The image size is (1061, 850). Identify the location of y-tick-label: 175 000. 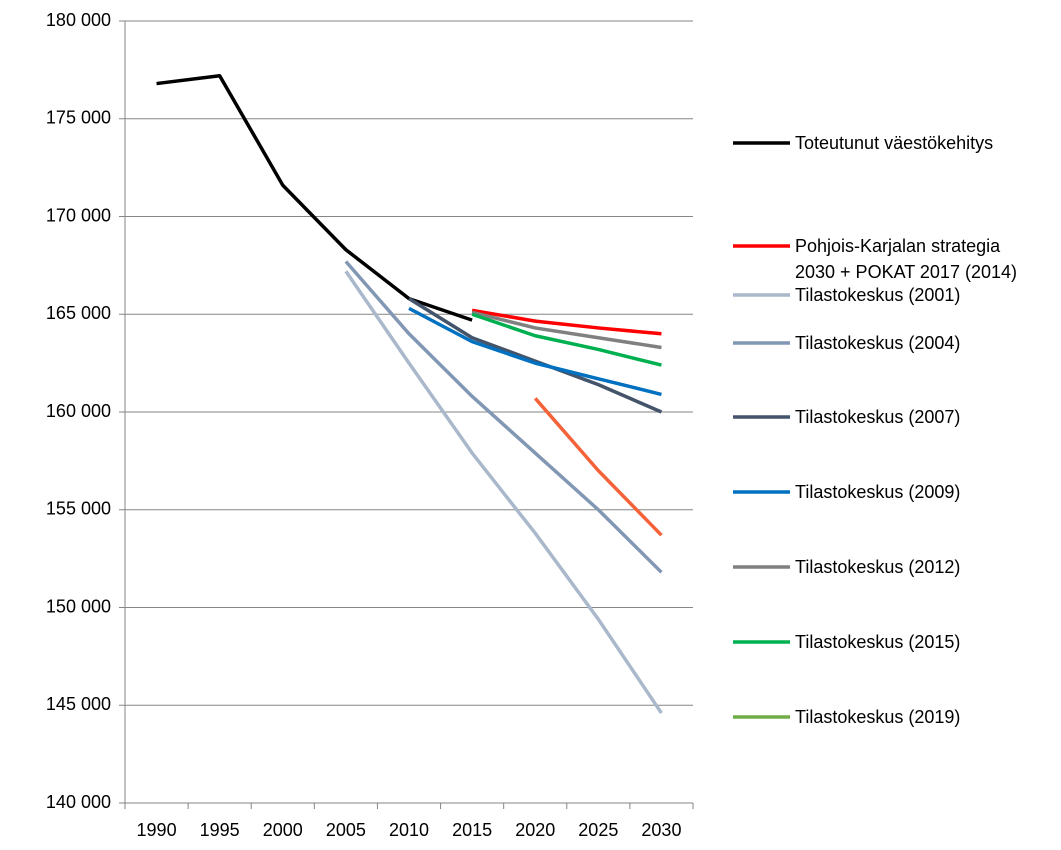
(78, 118).